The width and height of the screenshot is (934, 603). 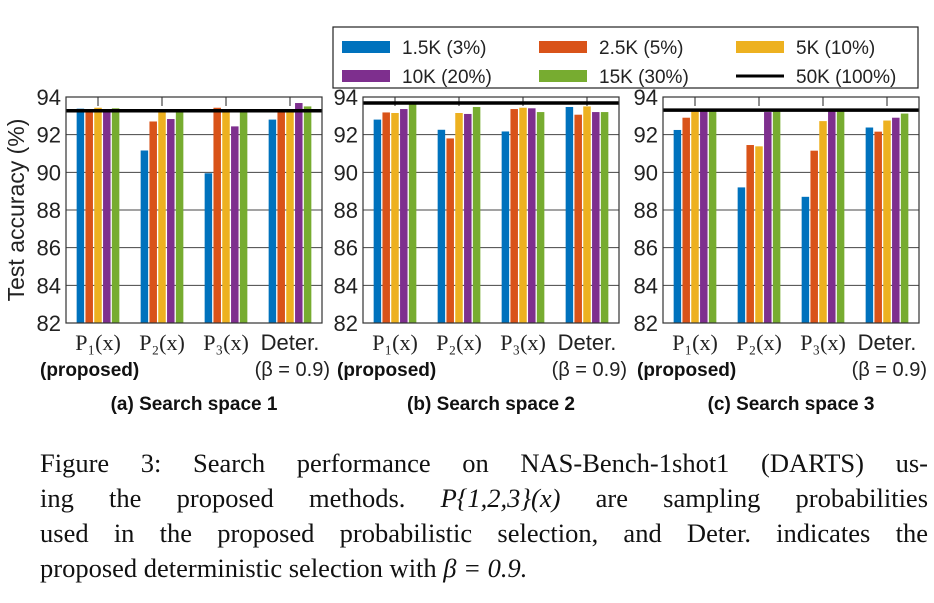 What do you see at coordinates (641, 48) in the screenshot?
I see `legend-label: 2.5K (5%)` at bounding box center [641, 48].